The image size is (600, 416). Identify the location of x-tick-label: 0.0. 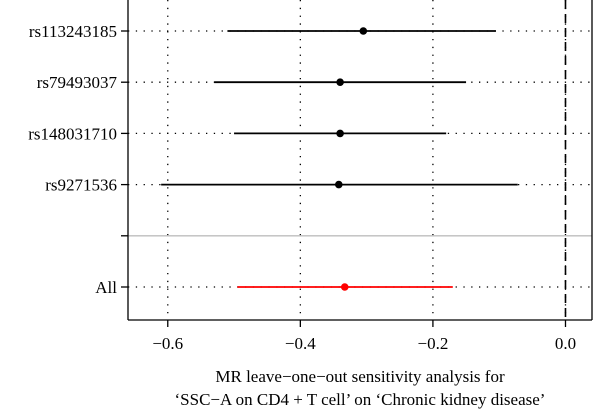
(565, 343).